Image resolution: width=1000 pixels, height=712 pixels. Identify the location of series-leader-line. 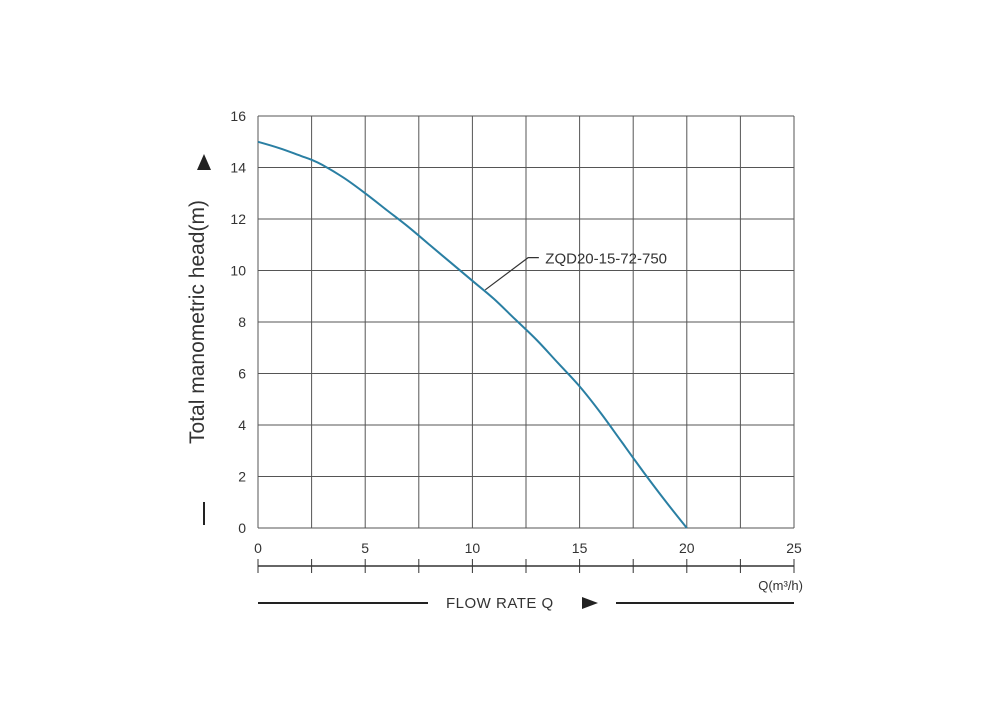
(511, 274).